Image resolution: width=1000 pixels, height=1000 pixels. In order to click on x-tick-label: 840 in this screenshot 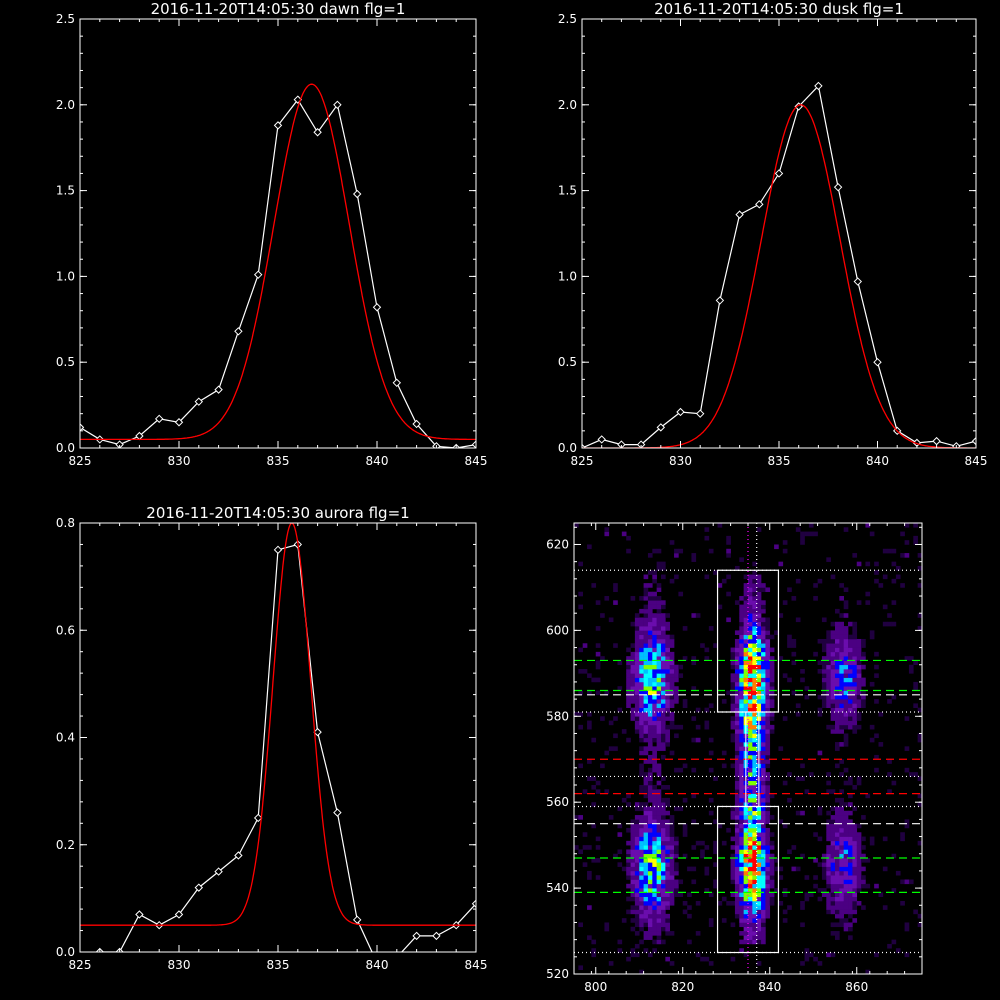, I will do `click(377, 461)`.